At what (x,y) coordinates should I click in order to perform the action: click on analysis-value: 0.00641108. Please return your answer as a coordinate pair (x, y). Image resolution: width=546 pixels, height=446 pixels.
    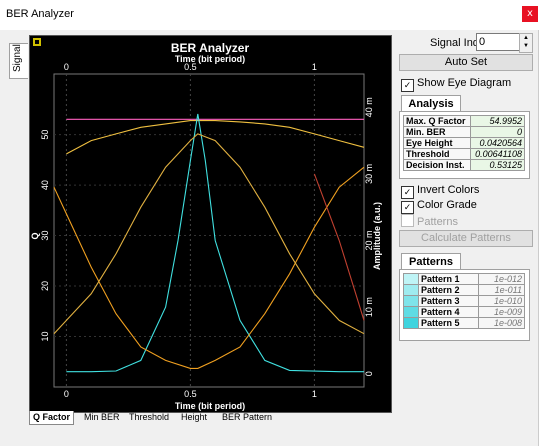
    Looking at the image, I should click on (497, 154).